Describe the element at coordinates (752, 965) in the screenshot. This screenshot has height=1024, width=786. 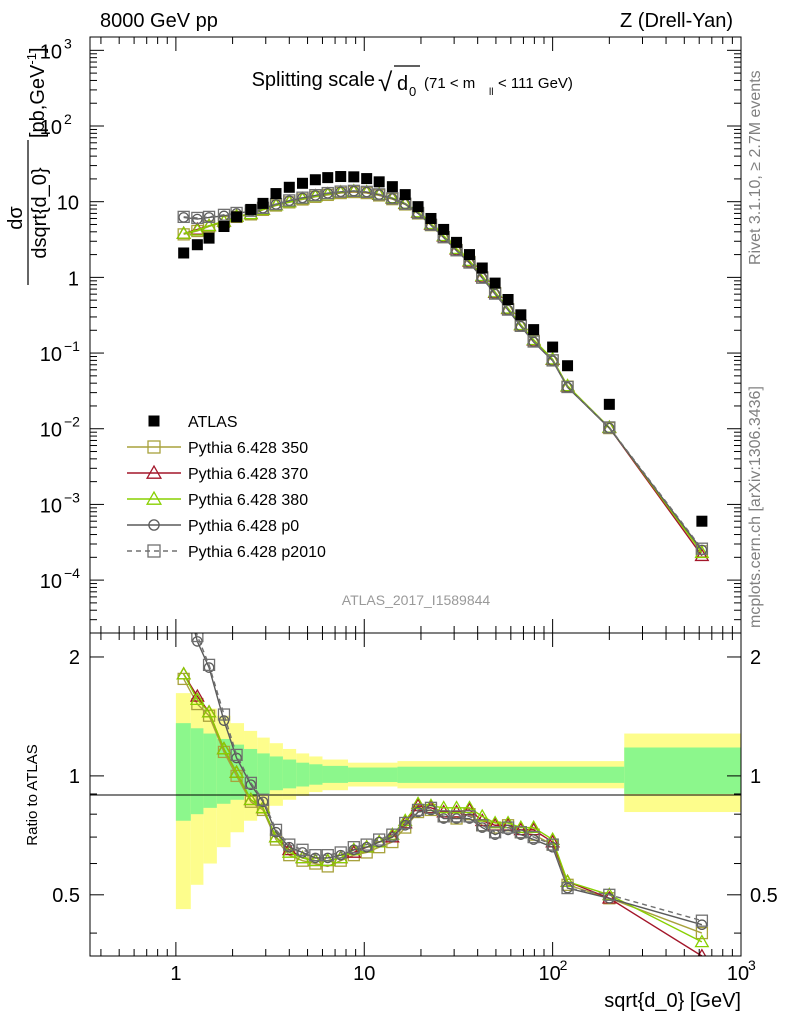
I see `x-tick-exponent: 3` at that location.